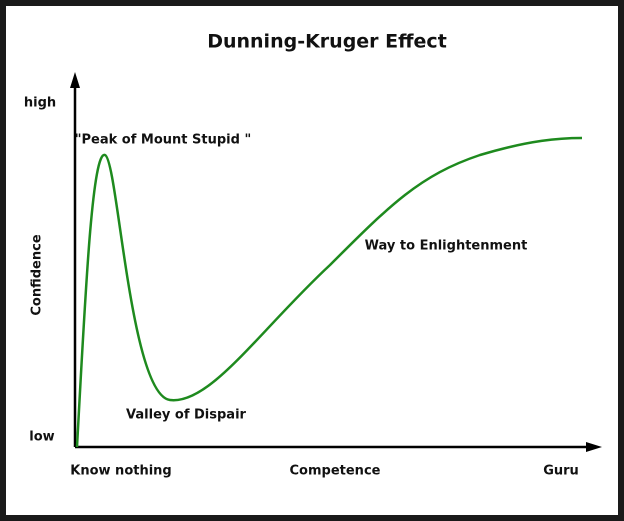 This screenshot has width=624, height=521. What do you see at coordinates (163, 140) in the screenshot?
I see `peak-annotation: "Peak of Mount Stupid "` at bounding box center [163, 140].